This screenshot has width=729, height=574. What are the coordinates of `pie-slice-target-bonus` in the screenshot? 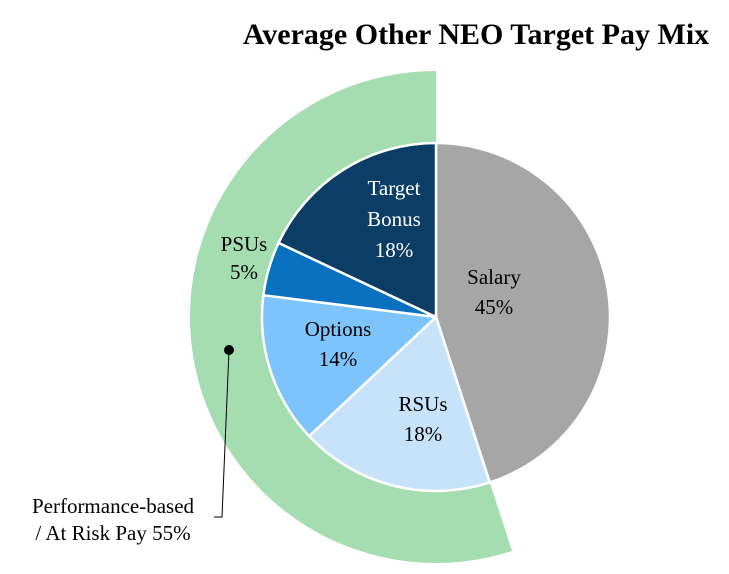 It's located at (357, 230).